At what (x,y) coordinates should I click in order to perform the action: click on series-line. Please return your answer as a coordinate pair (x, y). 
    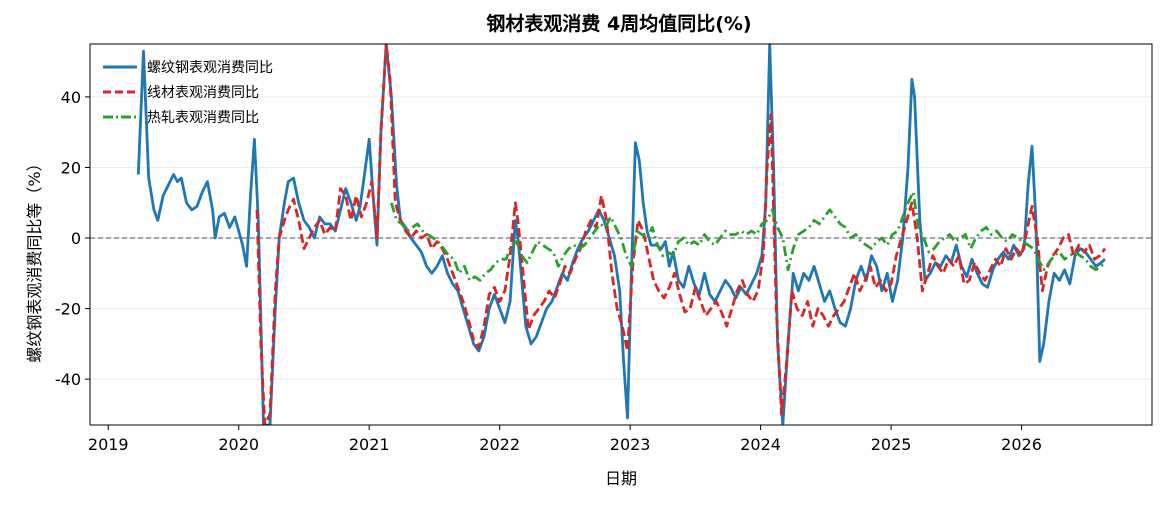
    Looking at the image, I should click on (748, 236).